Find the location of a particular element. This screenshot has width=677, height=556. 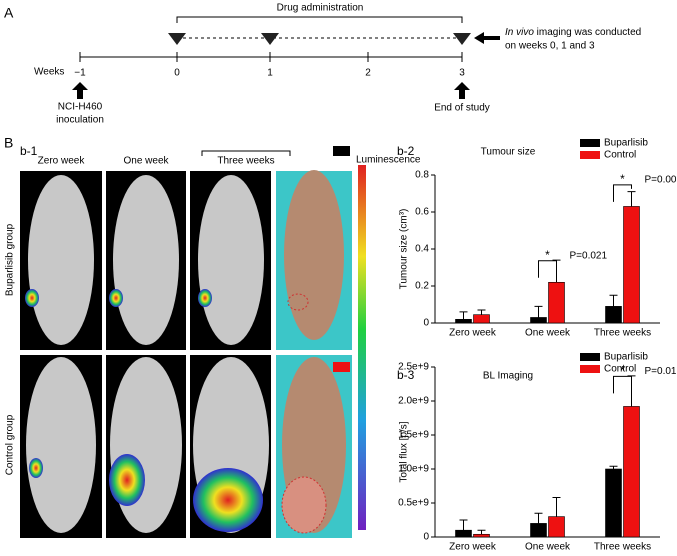

y-tick-label: 0.4 is located at coordinates (422, 249).